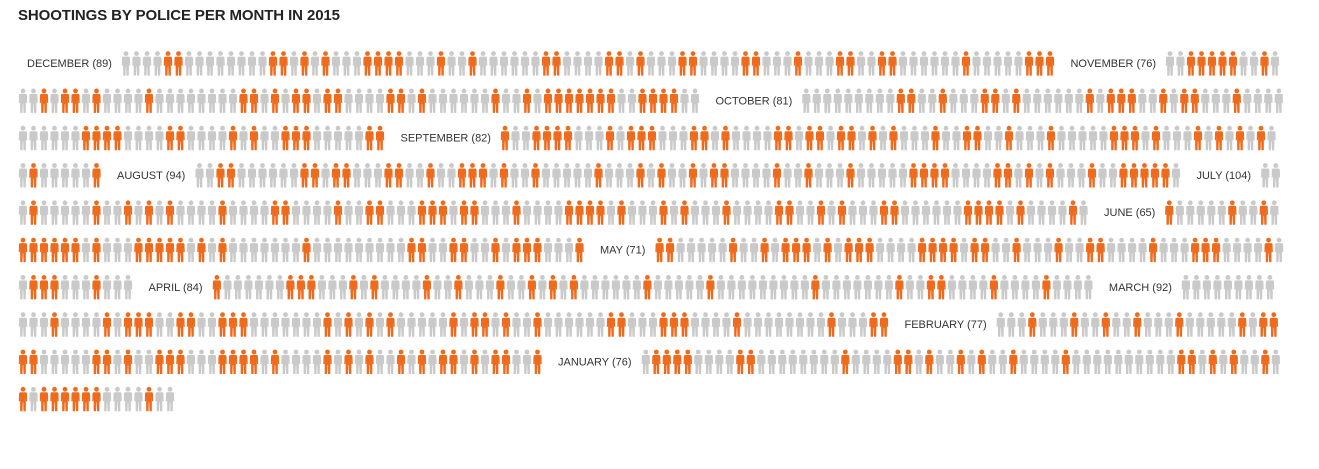  Describe the element at coordinates (176, 288) in the screenshot. I see `month-label-april: APRIL (84)` at that location.